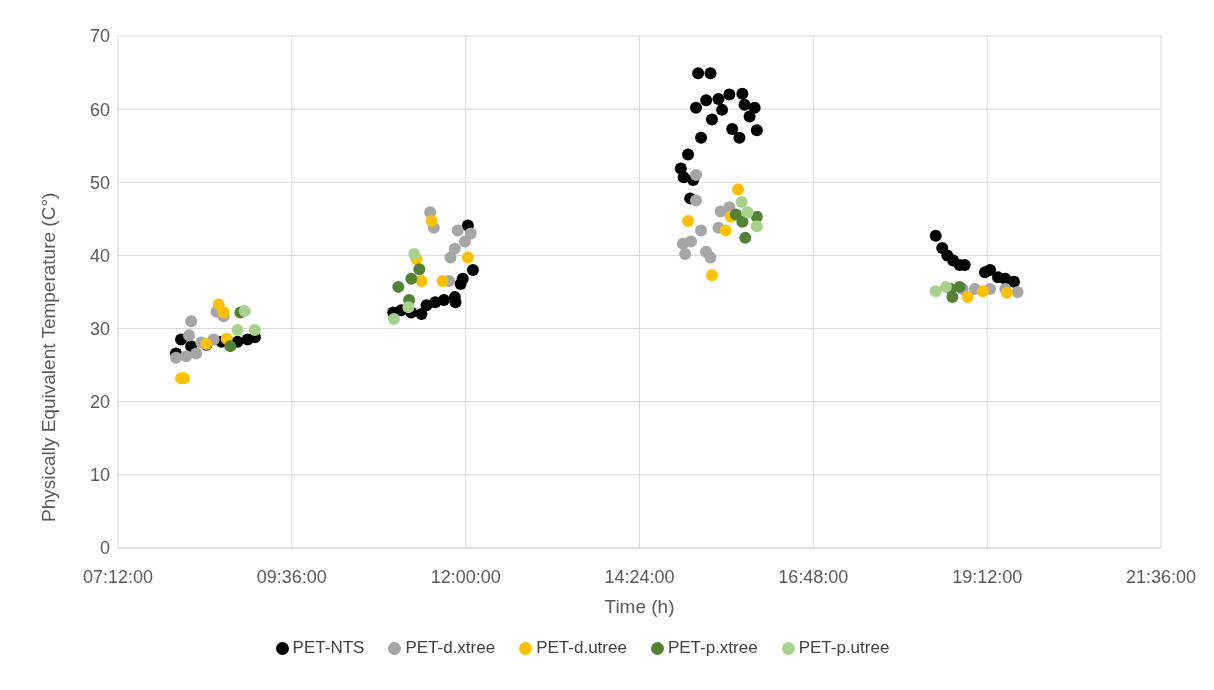 The width and height of the screenshot is (1214, 690). I want to click on legend-label: PET-d.xtree, so click(450, 647).